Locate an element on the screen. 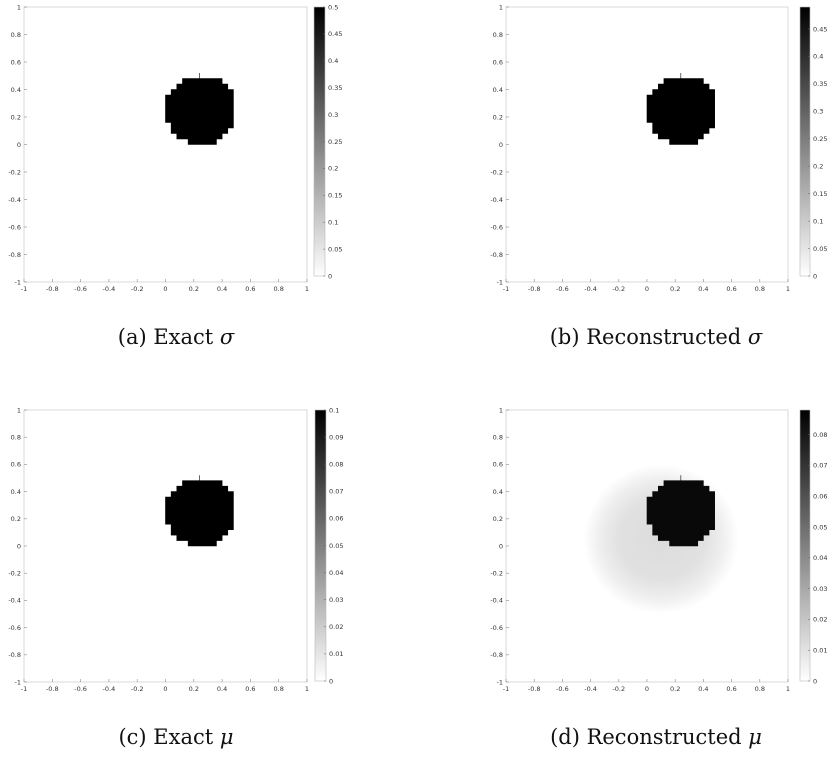  colorbar-tick-label: 0.03 is located at coordinates (336, 600).